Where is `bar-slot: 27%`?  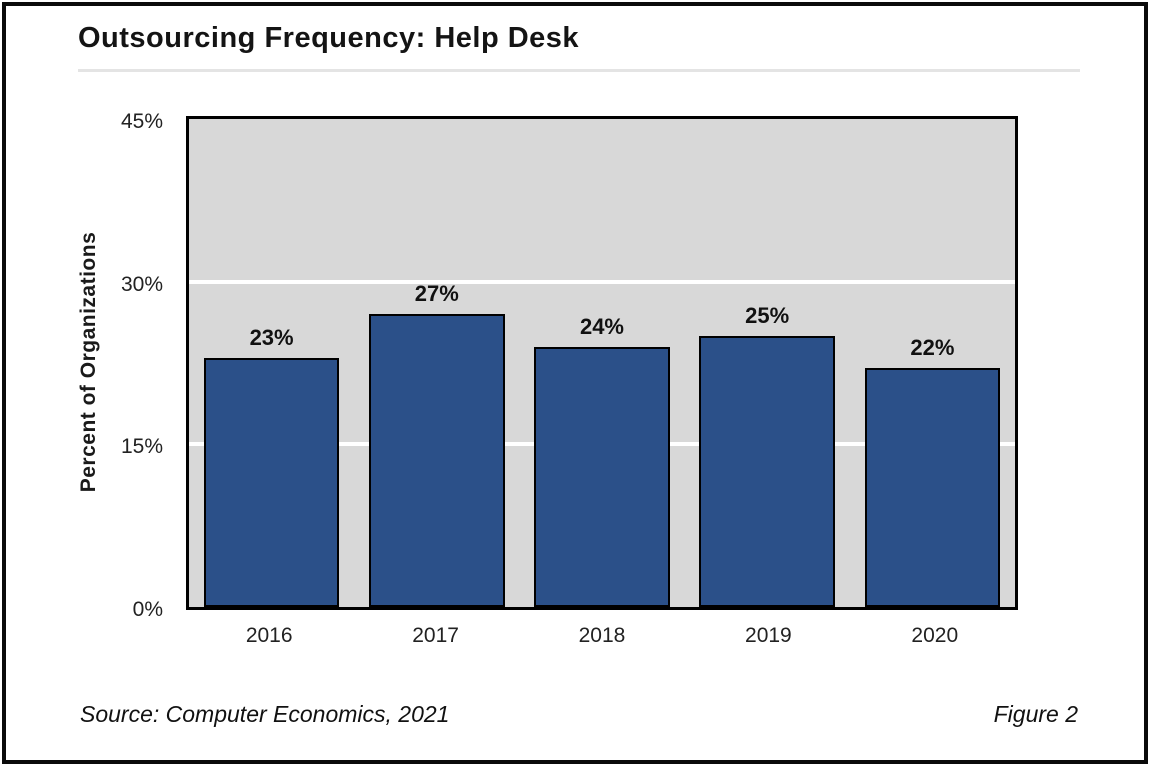
bar-slot: 27% is located at coordinates (436, 363).